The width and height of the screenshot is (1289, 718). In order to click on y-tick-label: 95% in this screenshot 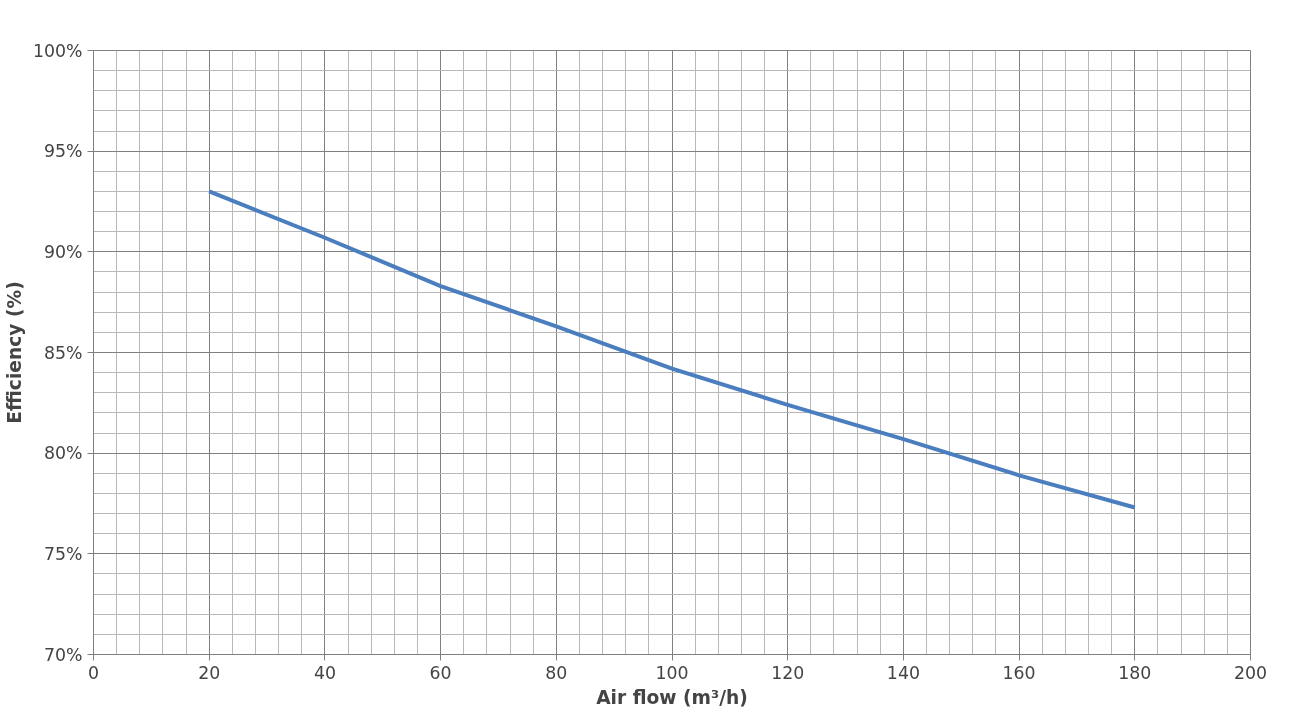, I will do `click(63, 151)`.